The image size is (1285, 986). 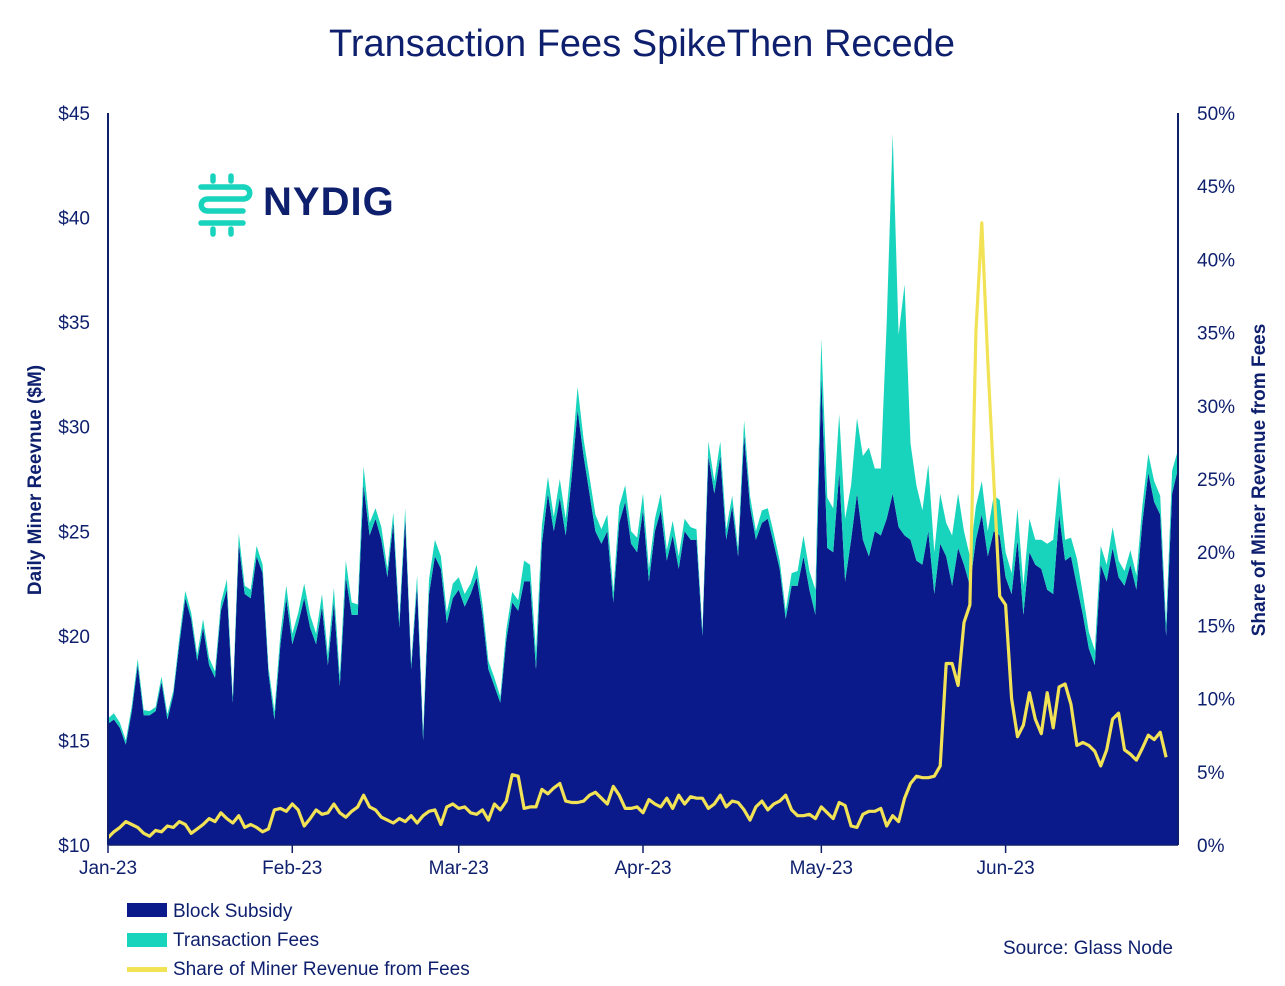 What do you see at coordinates (147, 910) in the screenshot?
I see `legend-swatch-block-subsidy` at bounding box center [147, 910].